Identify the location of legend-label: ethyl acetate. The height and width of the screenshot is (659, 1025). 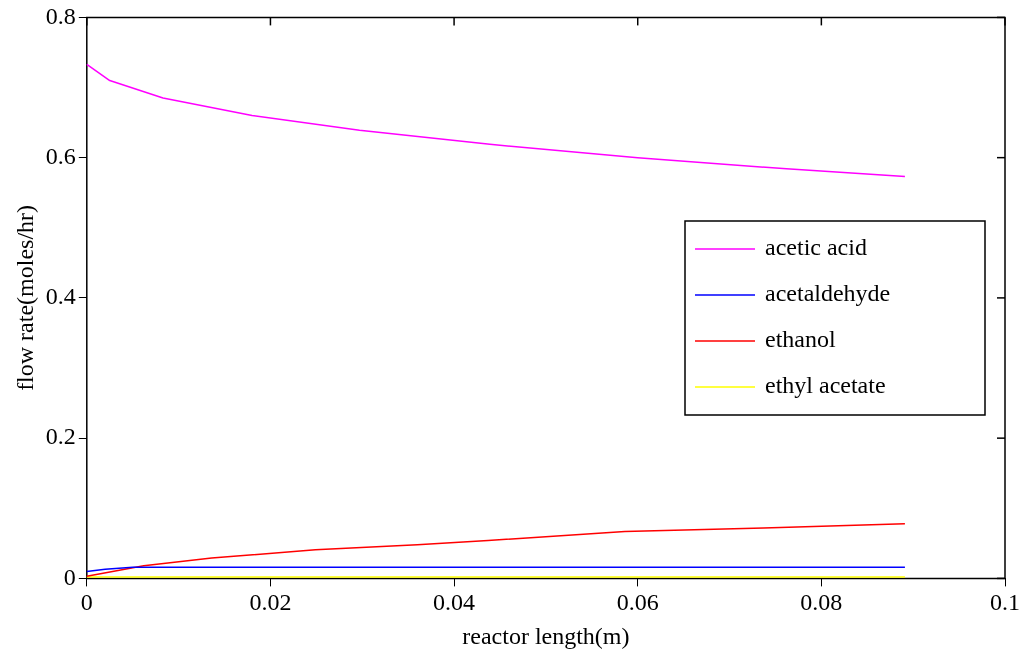
(825, 385).